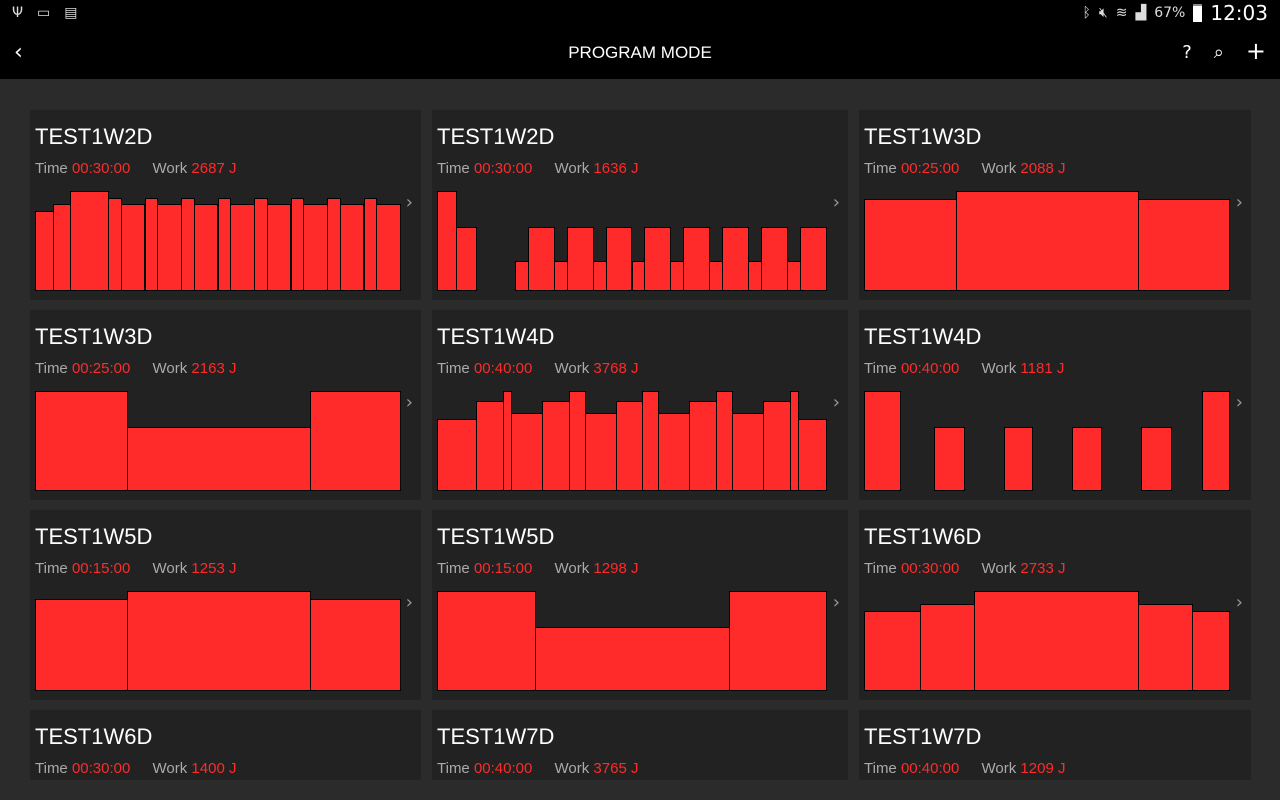  Describe the element at coordinates (1055, 745) in the screenshot. I see `program-card: TEST1W7D Time 00:40:00 Work 1209 J` at that location.